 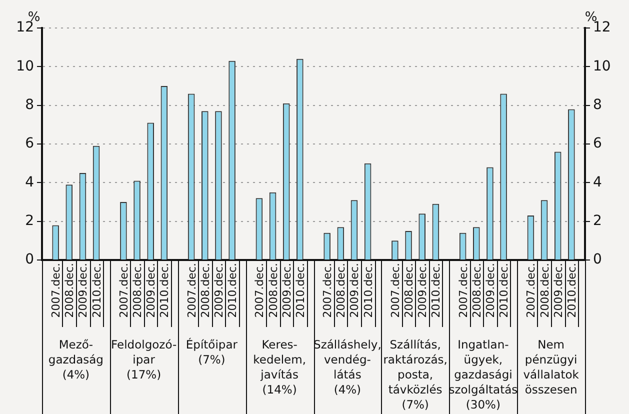 I want to click on y-tick-label: 8, so click(x=29, y=104).